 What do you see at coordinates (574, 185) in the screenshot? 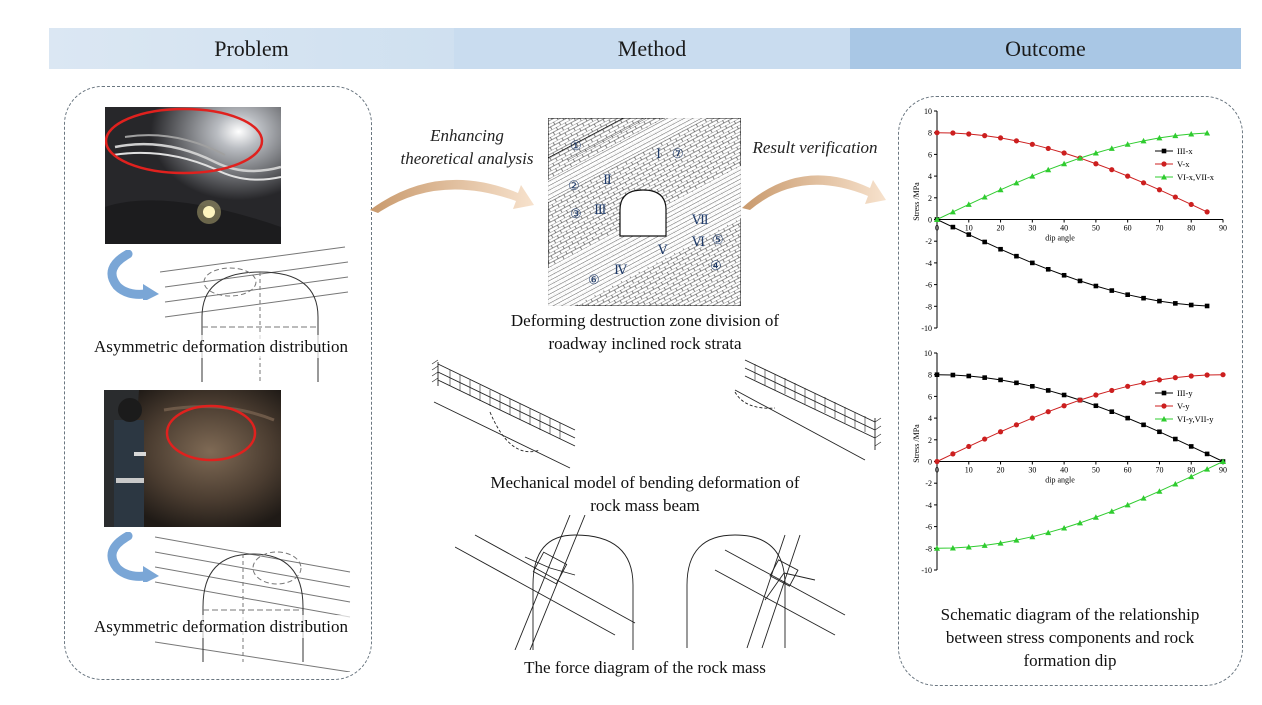
I see `zone-label: ②` at bounding box center [574, 185].